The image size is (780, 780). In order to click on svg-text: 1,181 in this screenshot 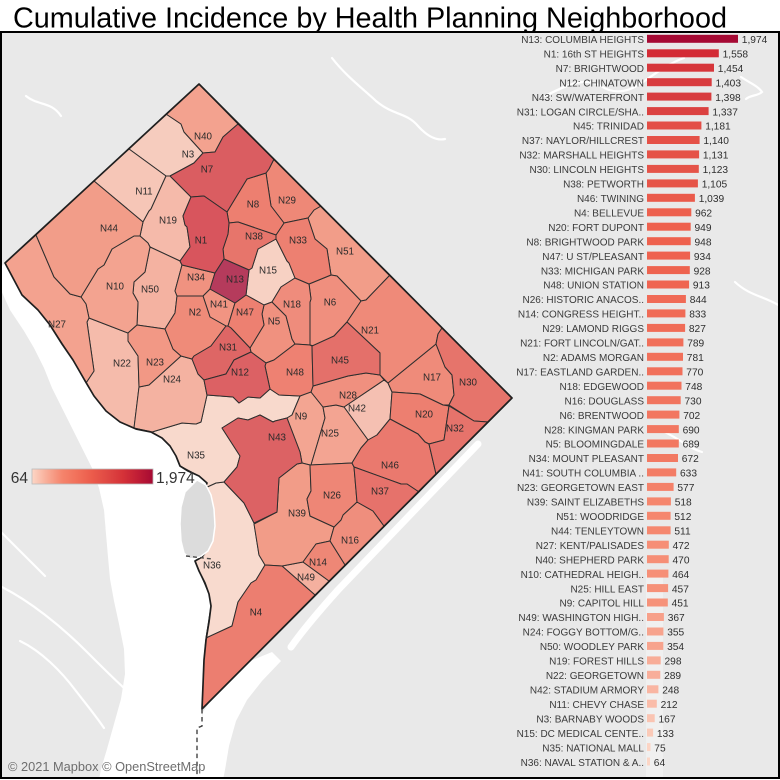, I will do `click(718, 127)`.